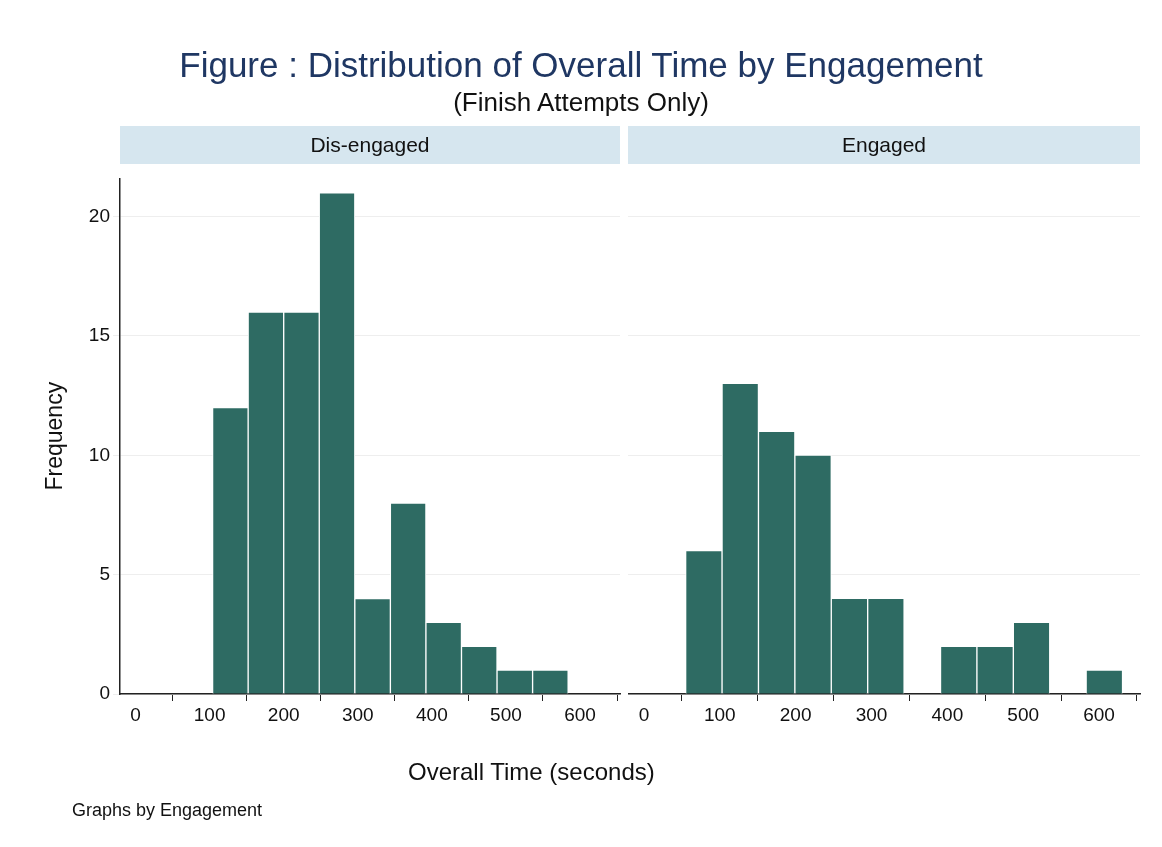  Describe the element at coordinates (581, 102) in the screenshot. I see `text: (Finish Attempts Only)` at that location.